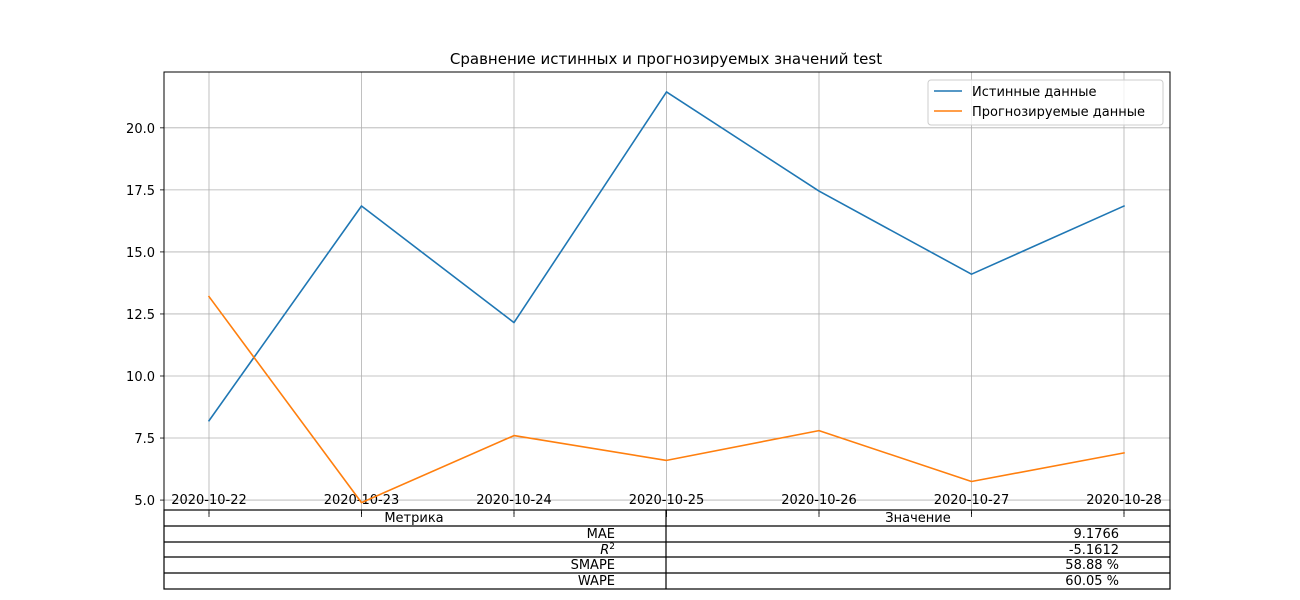  Describe the element at coordinates (1058, 112) in the screenshot. I see `legend-label-predicted: Прогнозируемые данные` at that location.